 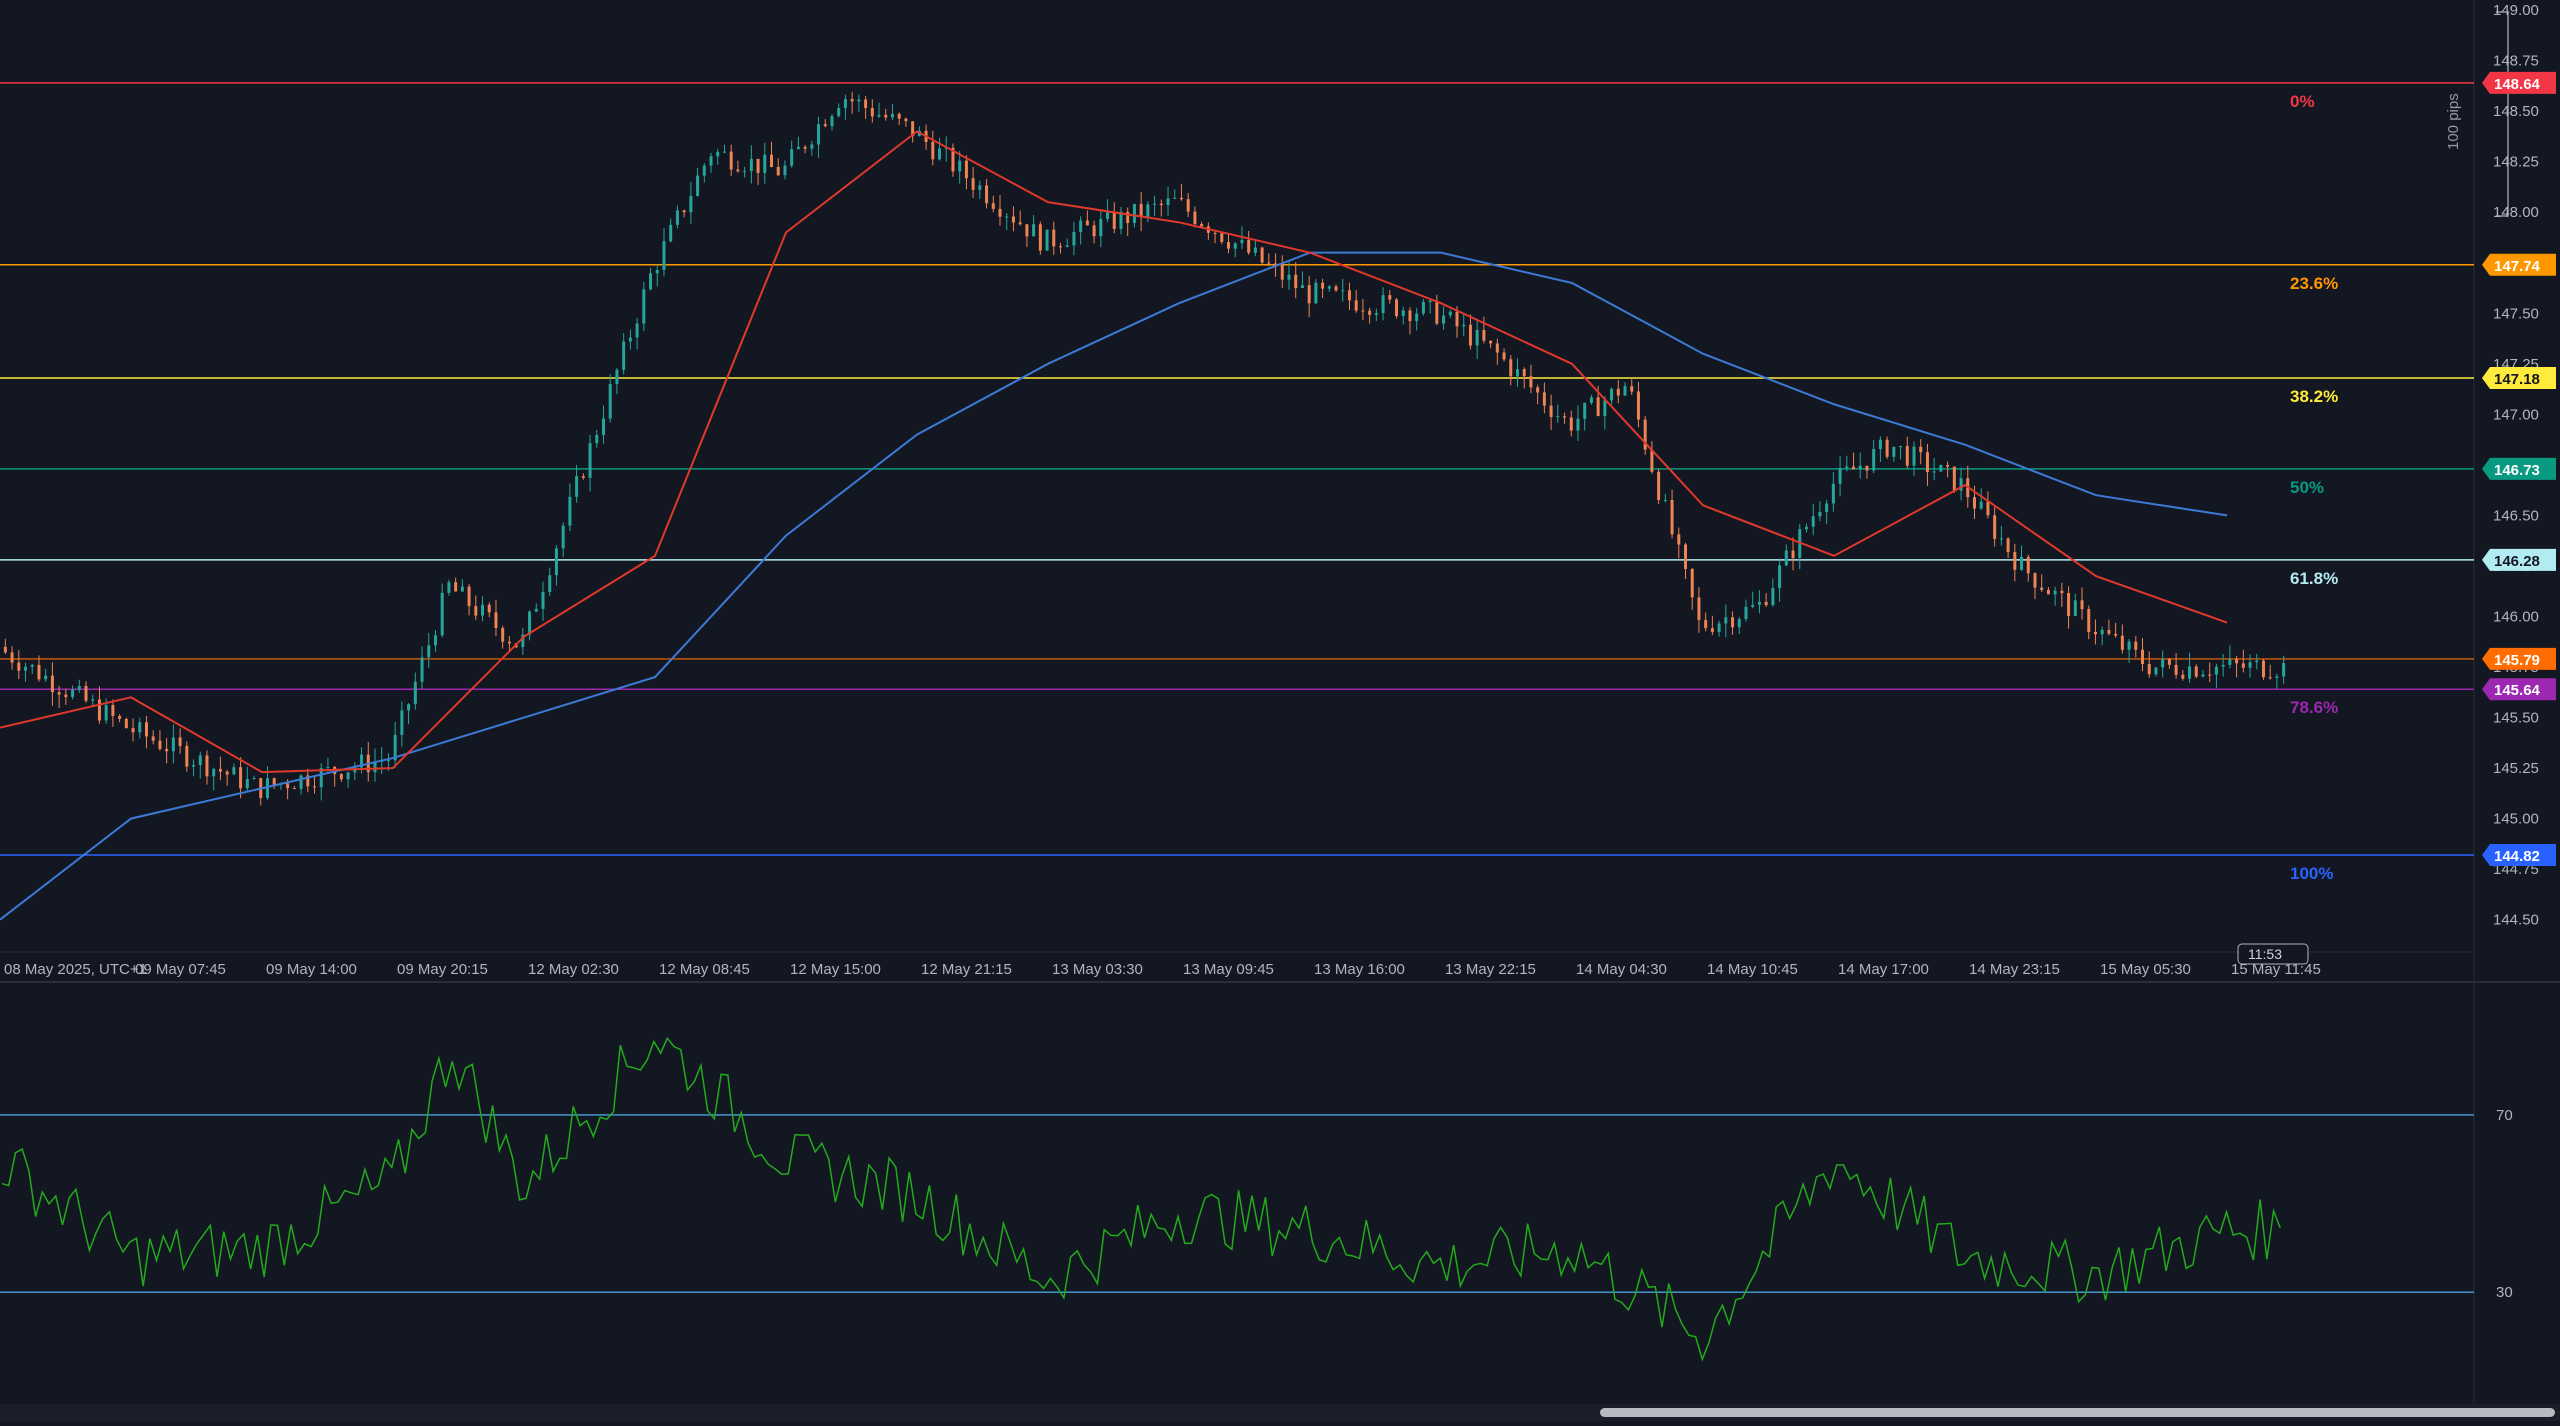 I want to click on time-tick-label: 12 May 15:00, so click(x=835, y=969).